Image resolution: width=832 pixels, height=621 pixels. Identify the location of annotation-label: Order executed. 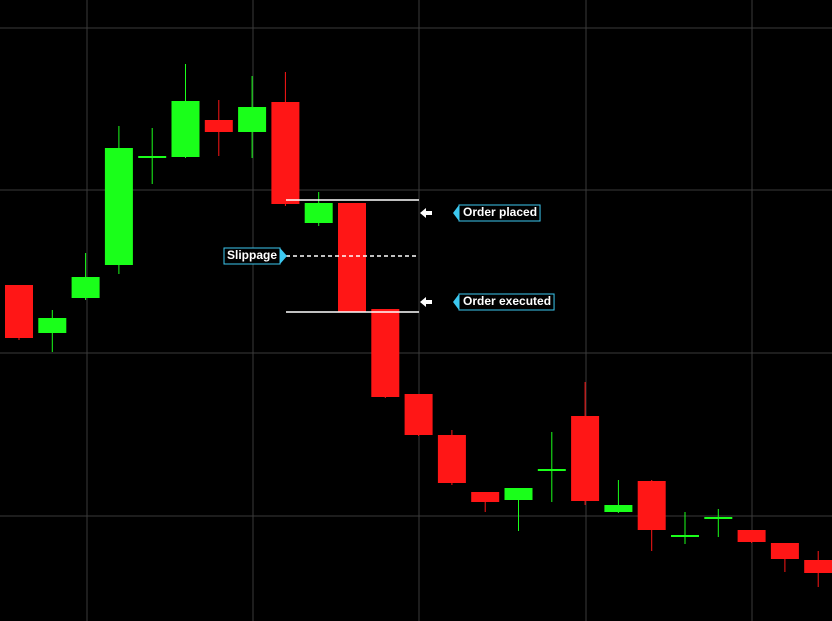
(507, 301).